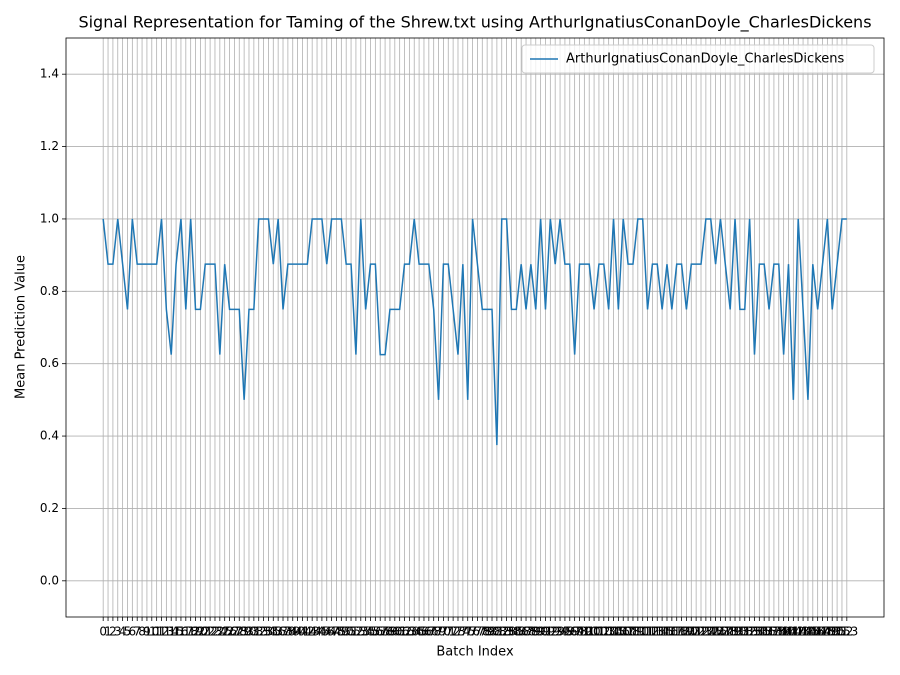  Describe the element at coordinates (667, 632) in the screenshot. I see `x-tick-label: 116` at that location.